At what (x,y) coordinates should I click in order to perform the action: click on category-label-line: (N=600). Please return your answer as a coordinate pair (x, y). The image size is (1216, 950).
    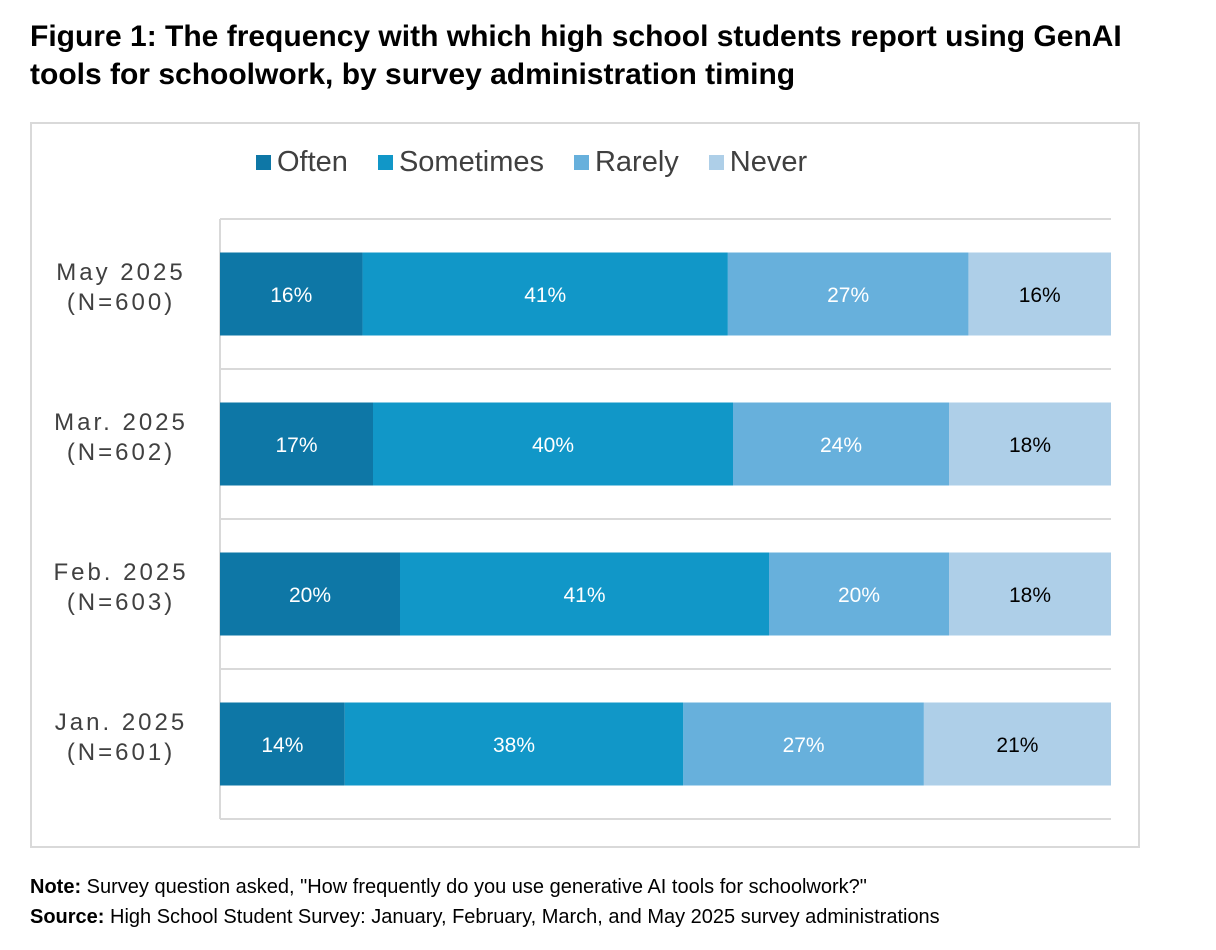
    Looking at the image, I should click on (121, 302).